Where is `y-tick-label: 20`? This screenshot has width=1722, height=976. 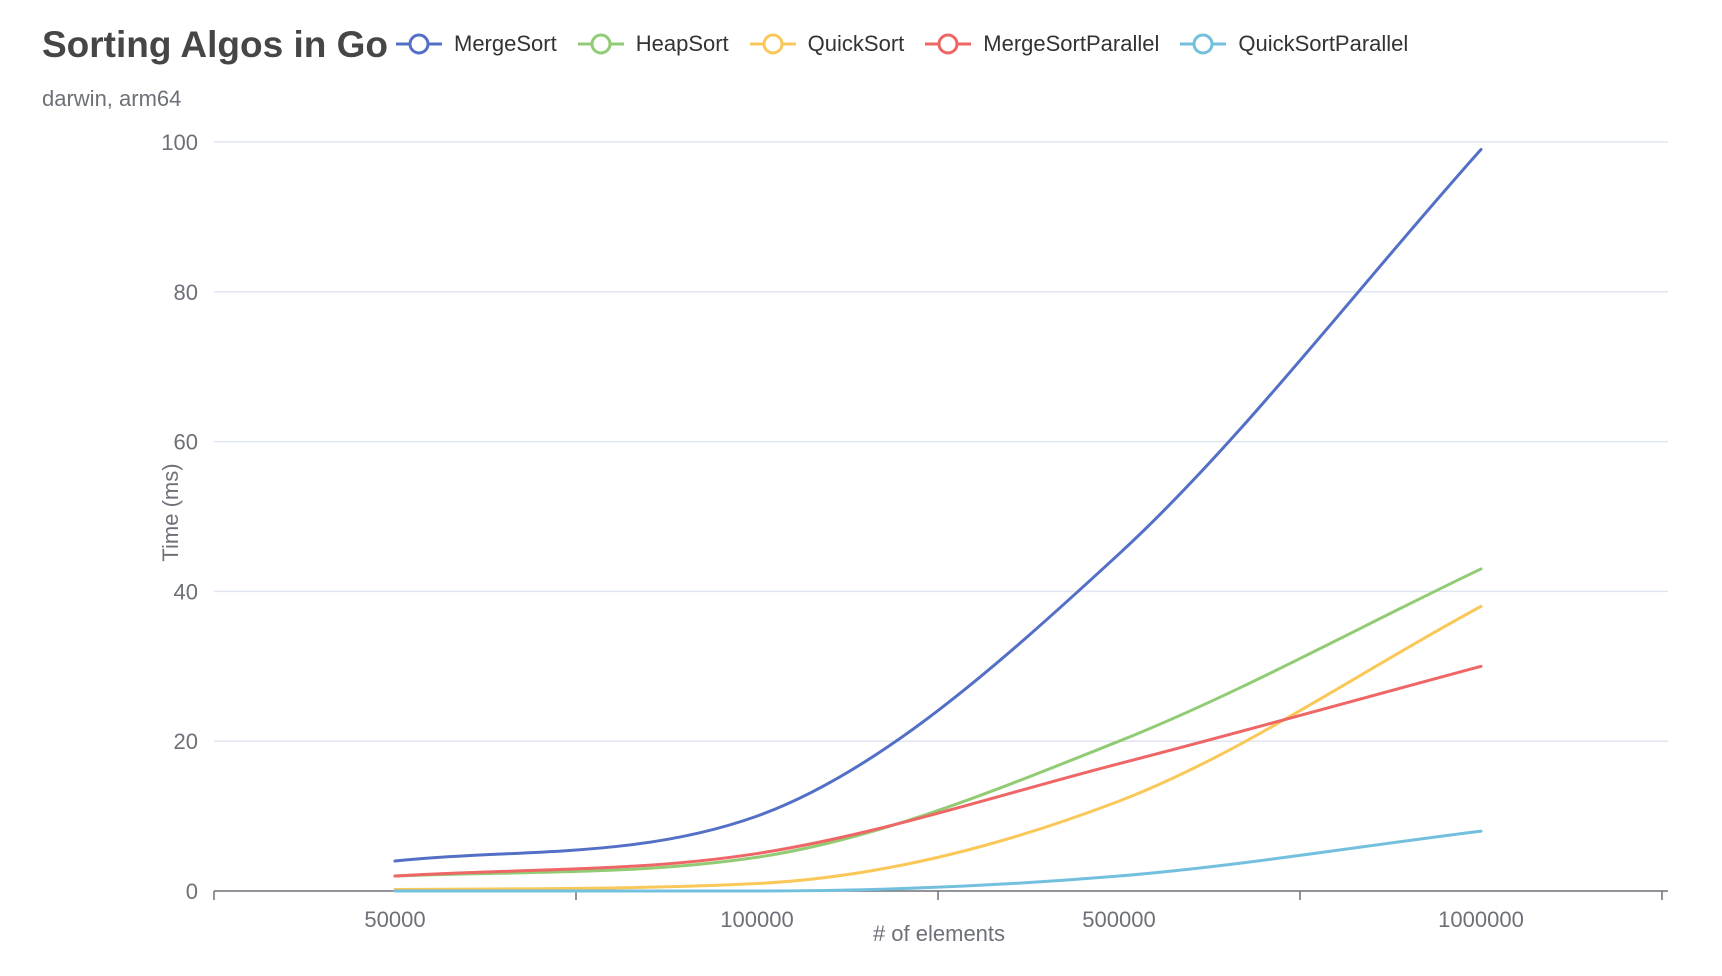 y-tick-label: 20 is located at coordinates (186, 741).